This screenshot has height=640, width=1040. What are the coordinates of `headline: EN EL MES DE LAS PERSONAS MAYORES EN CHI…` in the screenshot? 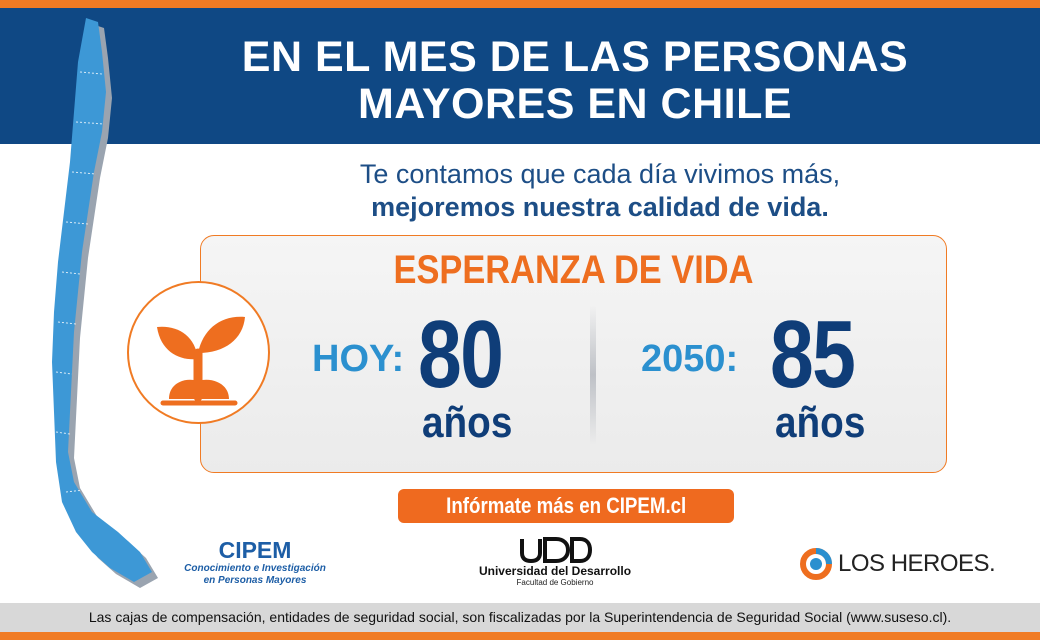 It's located at (575, 81).